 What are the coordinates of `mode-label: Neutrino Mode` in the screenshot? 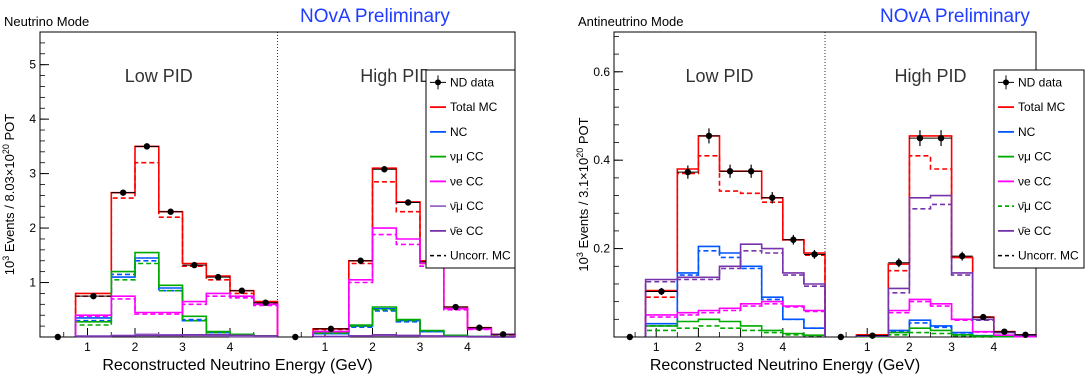 It's located at (46, 21).